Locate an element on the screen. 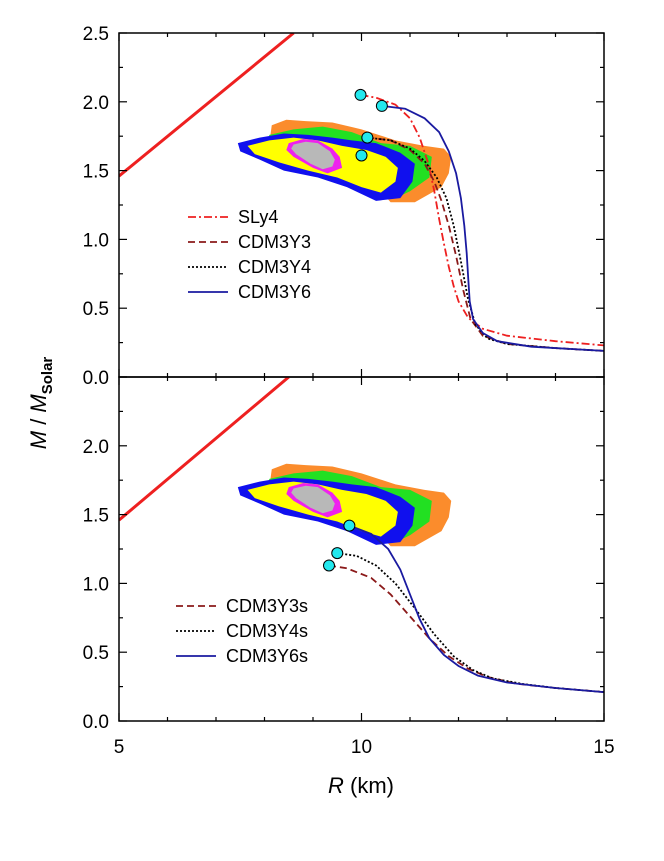 The height and width of the screenshot is (861, 664). legend: CDM3Y3s CDM3Y4s CDM3Y6s is located at coordinates (242, 631).